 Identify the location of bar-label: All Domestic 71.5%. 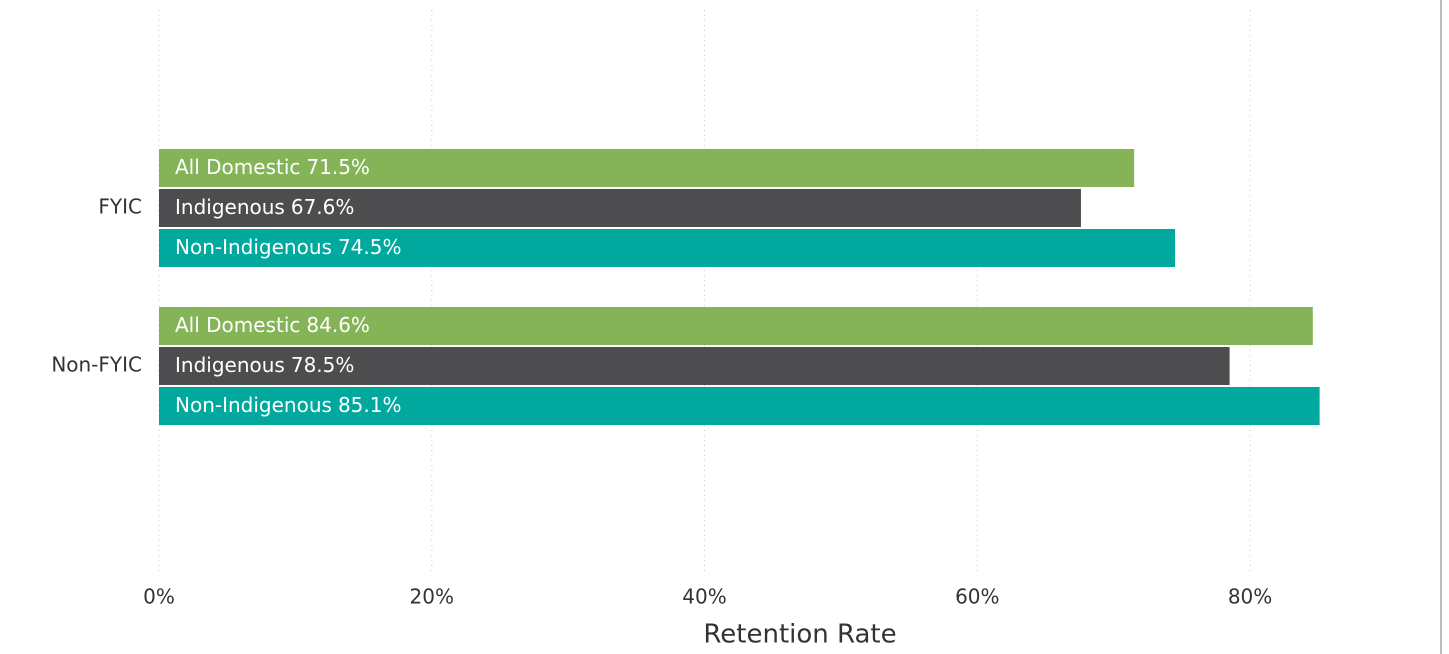
(272, 167).